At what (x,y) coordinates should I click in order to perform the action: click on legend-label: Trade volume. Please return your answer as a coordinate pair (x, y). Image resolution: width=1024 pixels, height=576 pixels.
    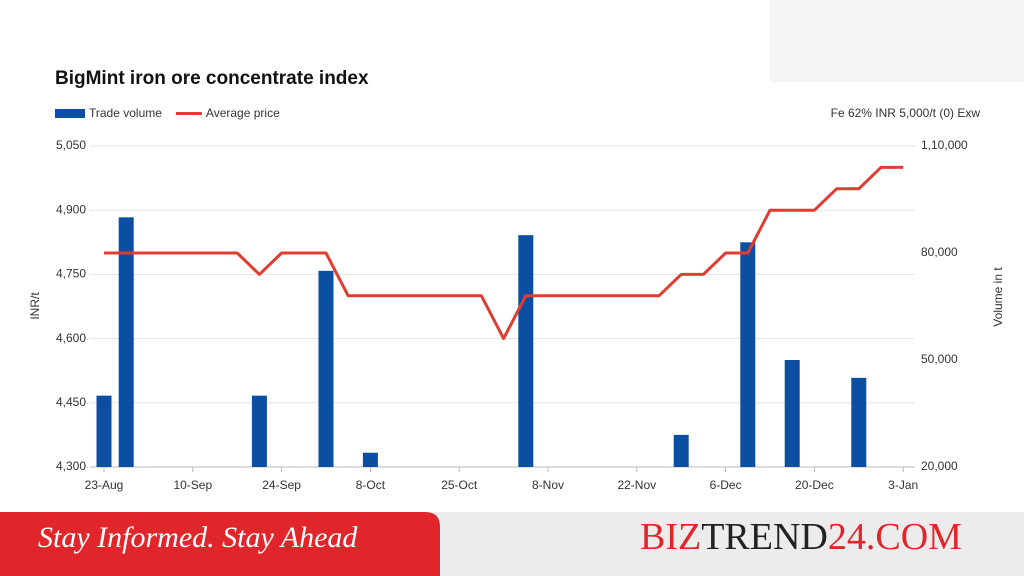
    Looking at the image, I should click on (125, 113).